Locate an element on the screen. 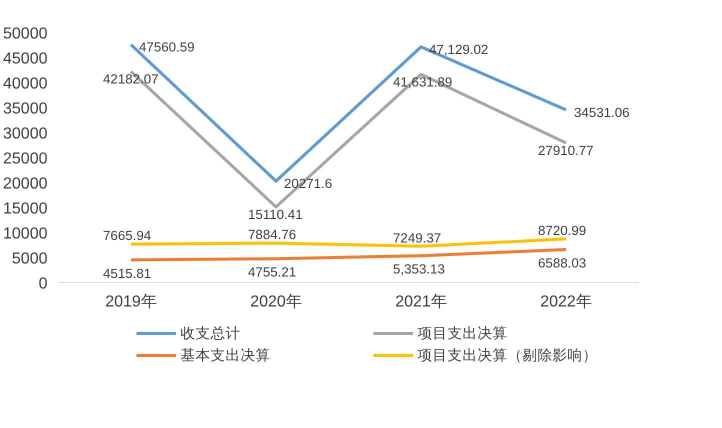  data-label: 47,129.02 is located at coordinates (458, 49).